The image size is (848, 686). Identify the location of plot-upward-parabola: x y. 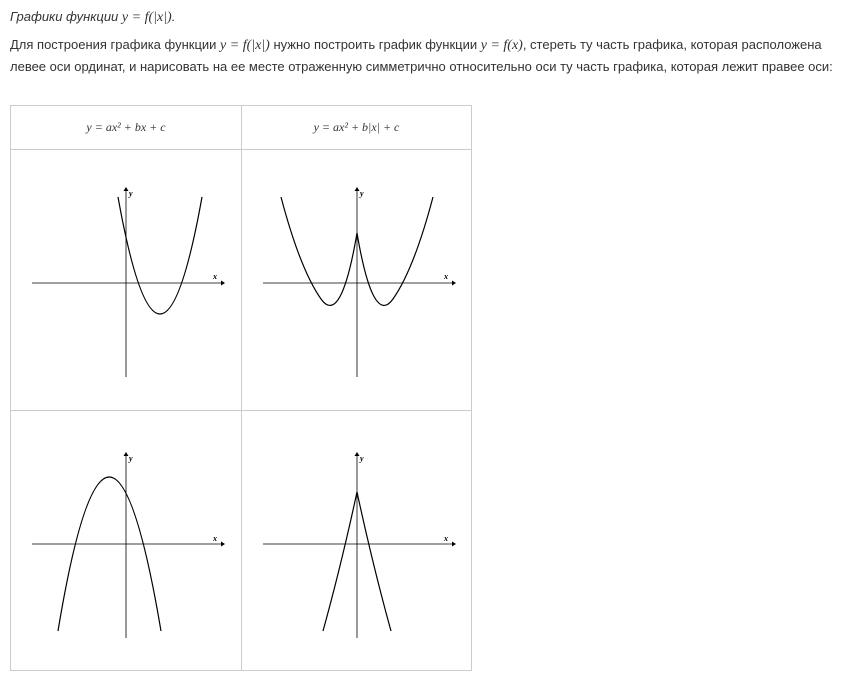
(128, 282).